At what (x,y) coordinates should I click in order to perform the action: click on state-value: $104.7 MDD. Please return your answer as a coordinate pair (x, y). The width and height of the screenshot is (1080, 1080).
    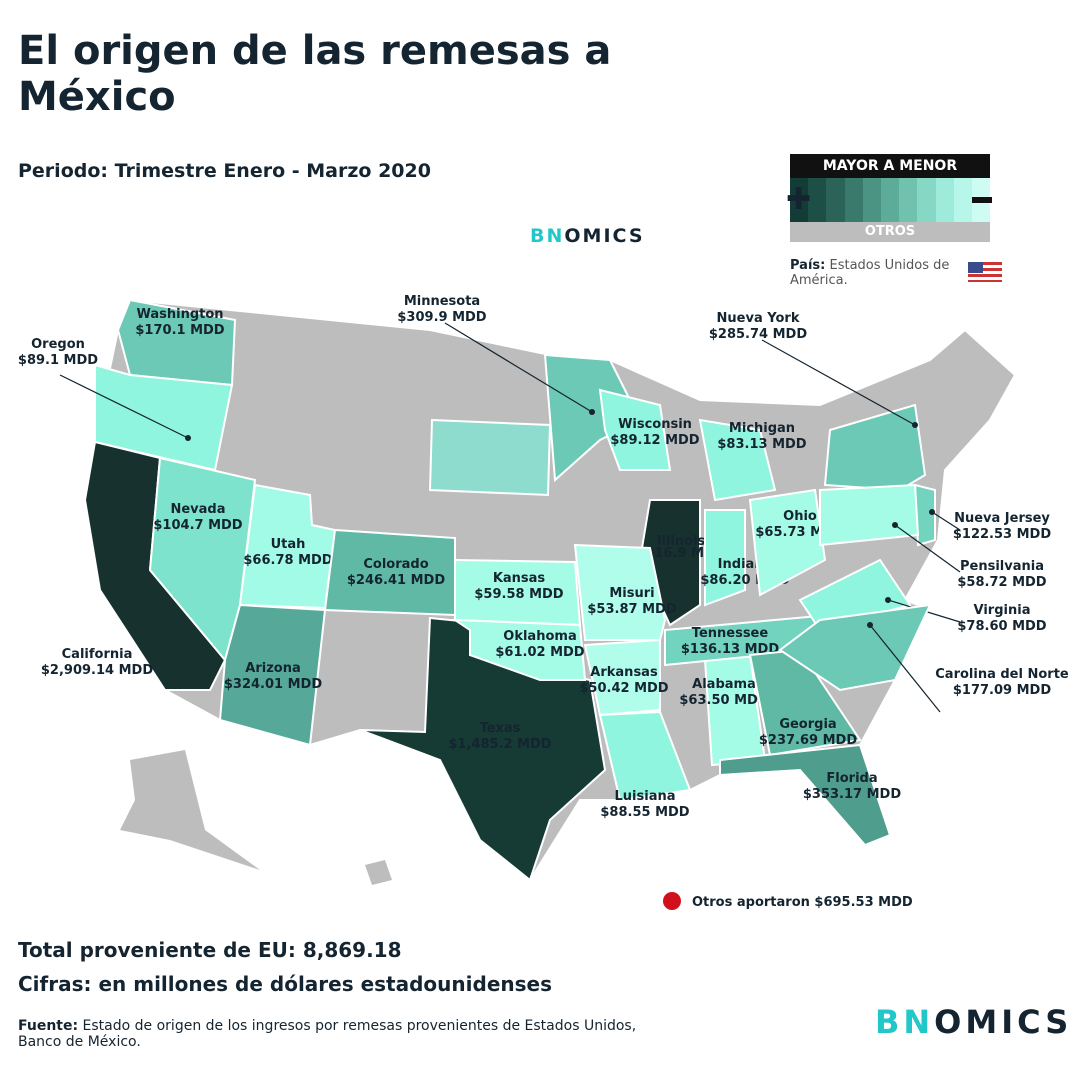
    Looking at the image, I should click on (197, 525).